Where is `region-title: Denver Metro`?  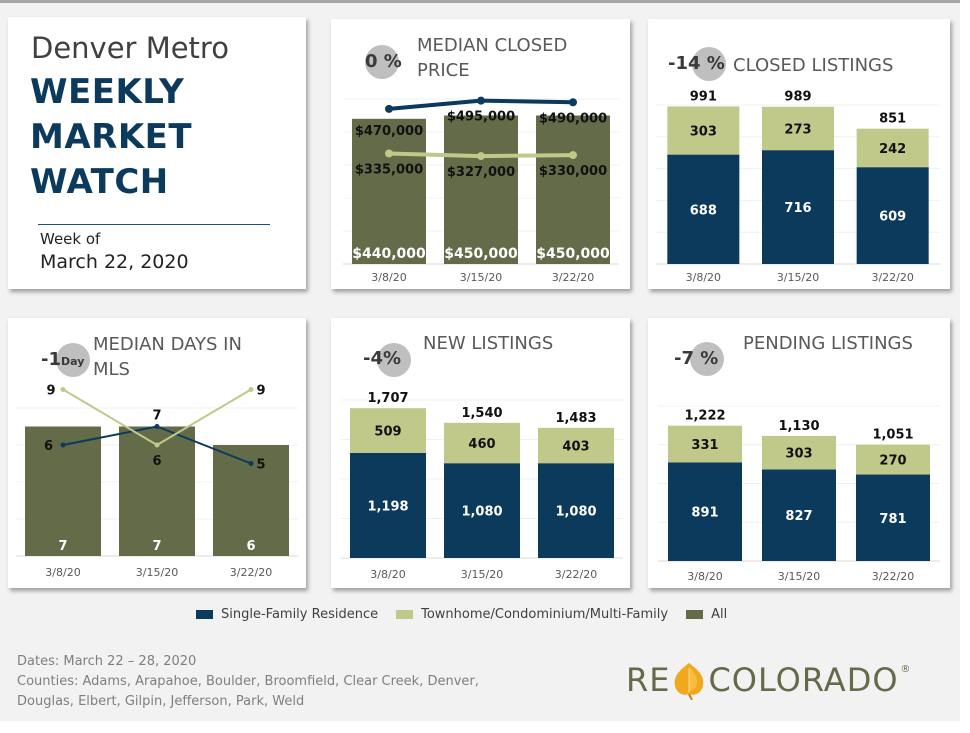 region-title: Denver Metro is located at coordinates (130, 48).